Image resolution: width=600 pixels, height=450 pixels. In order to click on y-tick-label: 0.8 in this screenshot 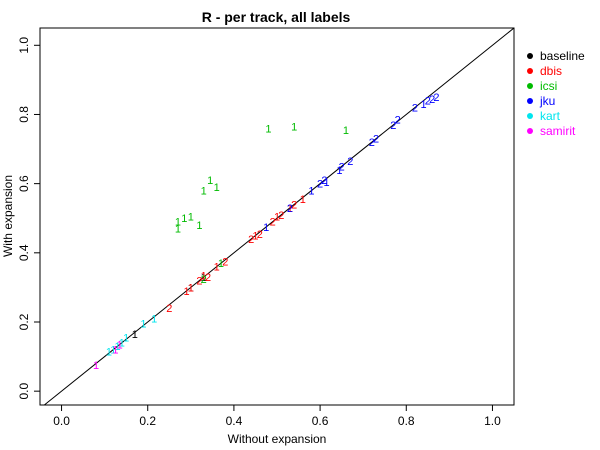, I will do `click(24, 114)`.